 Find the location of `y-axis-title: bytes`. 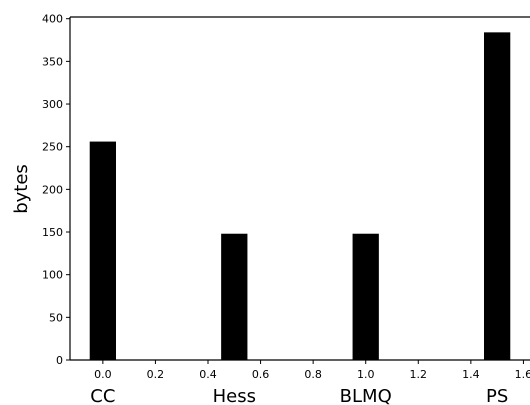

y-axis-title: bytes is located at coordinates (21, 189).